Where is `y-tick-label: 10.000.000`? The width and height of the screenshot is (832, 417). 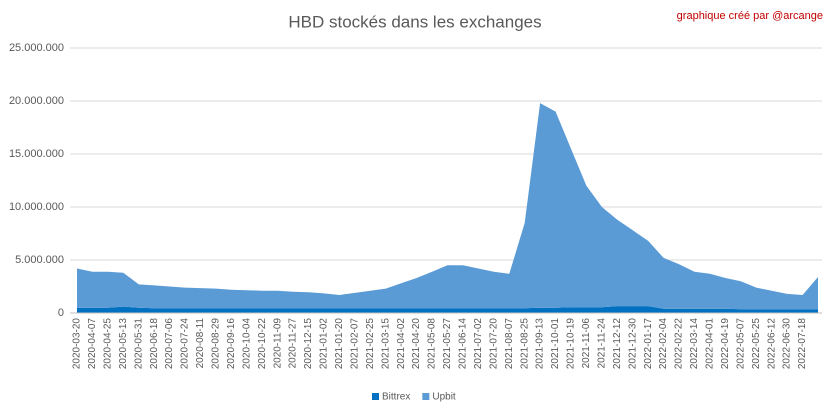
y-tick-label: 10.000.000 is located at coordinates (36, 207).